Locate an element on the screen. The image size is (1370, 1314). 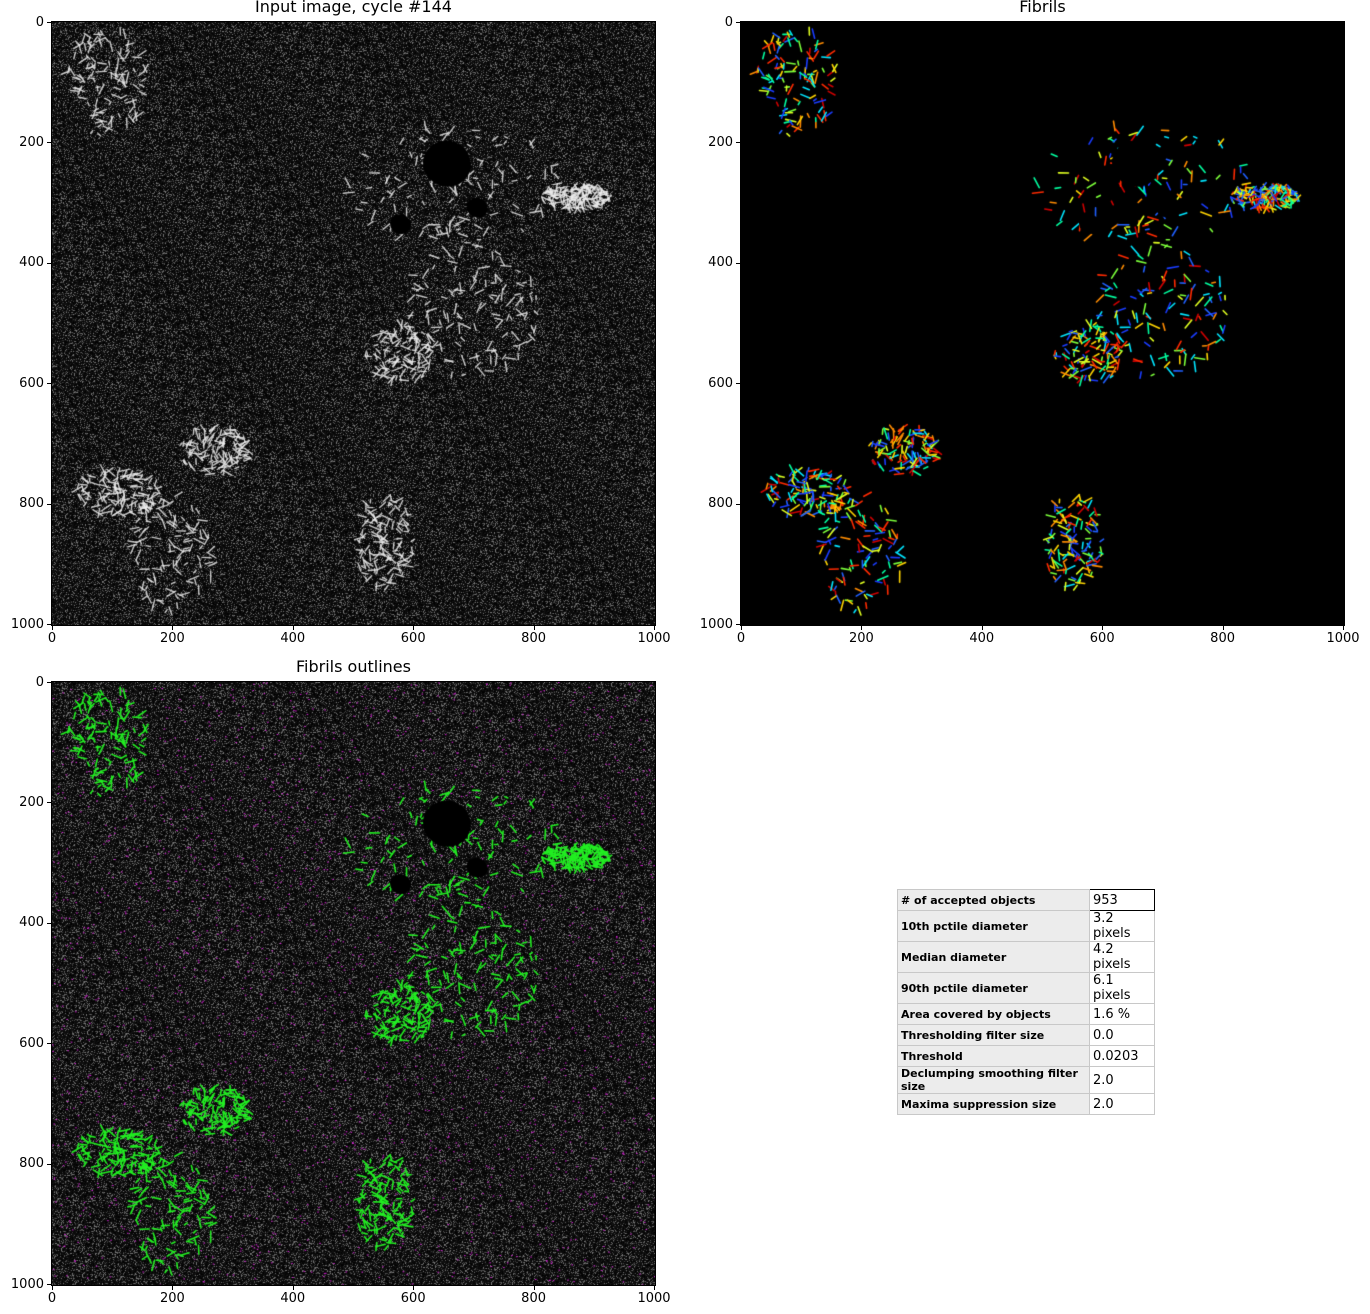
measurement-label: 90th pctile diameter is located at coordinates (993, 988).